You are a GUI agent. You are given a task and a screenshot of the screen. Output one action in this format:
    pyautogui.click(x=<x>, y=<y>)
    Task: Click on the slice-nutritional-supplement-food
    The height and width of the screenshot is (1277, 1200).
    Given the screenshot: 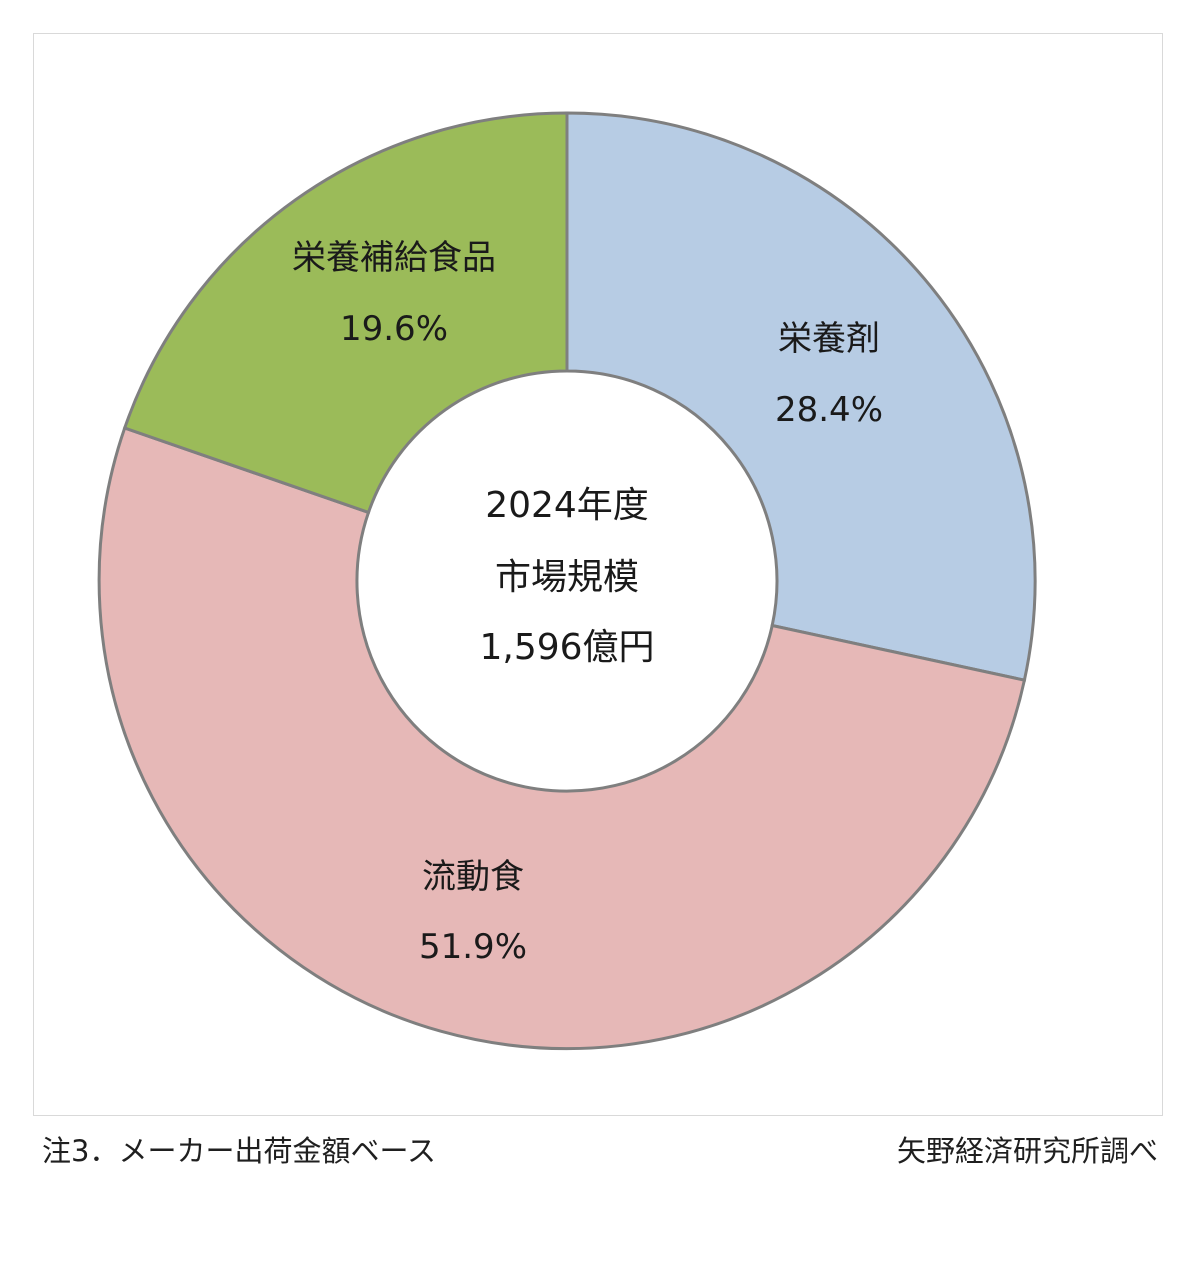 What is the action you would take?
    pyautogui.click(x=345, y=313)
    